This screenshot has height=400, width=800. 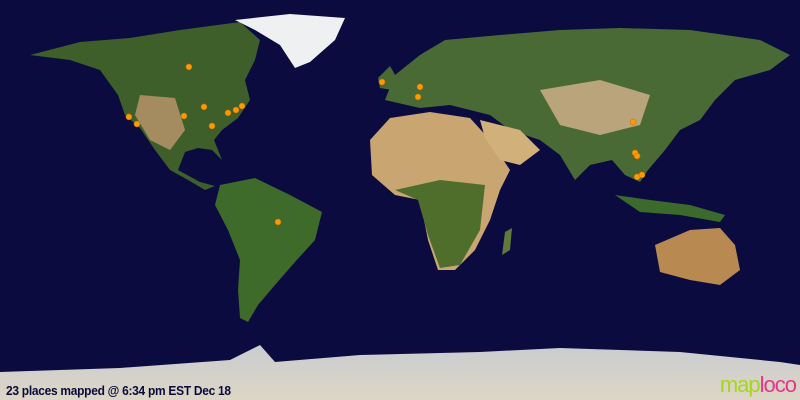 I want to click on africa-forest, so click(x=440, y=224).